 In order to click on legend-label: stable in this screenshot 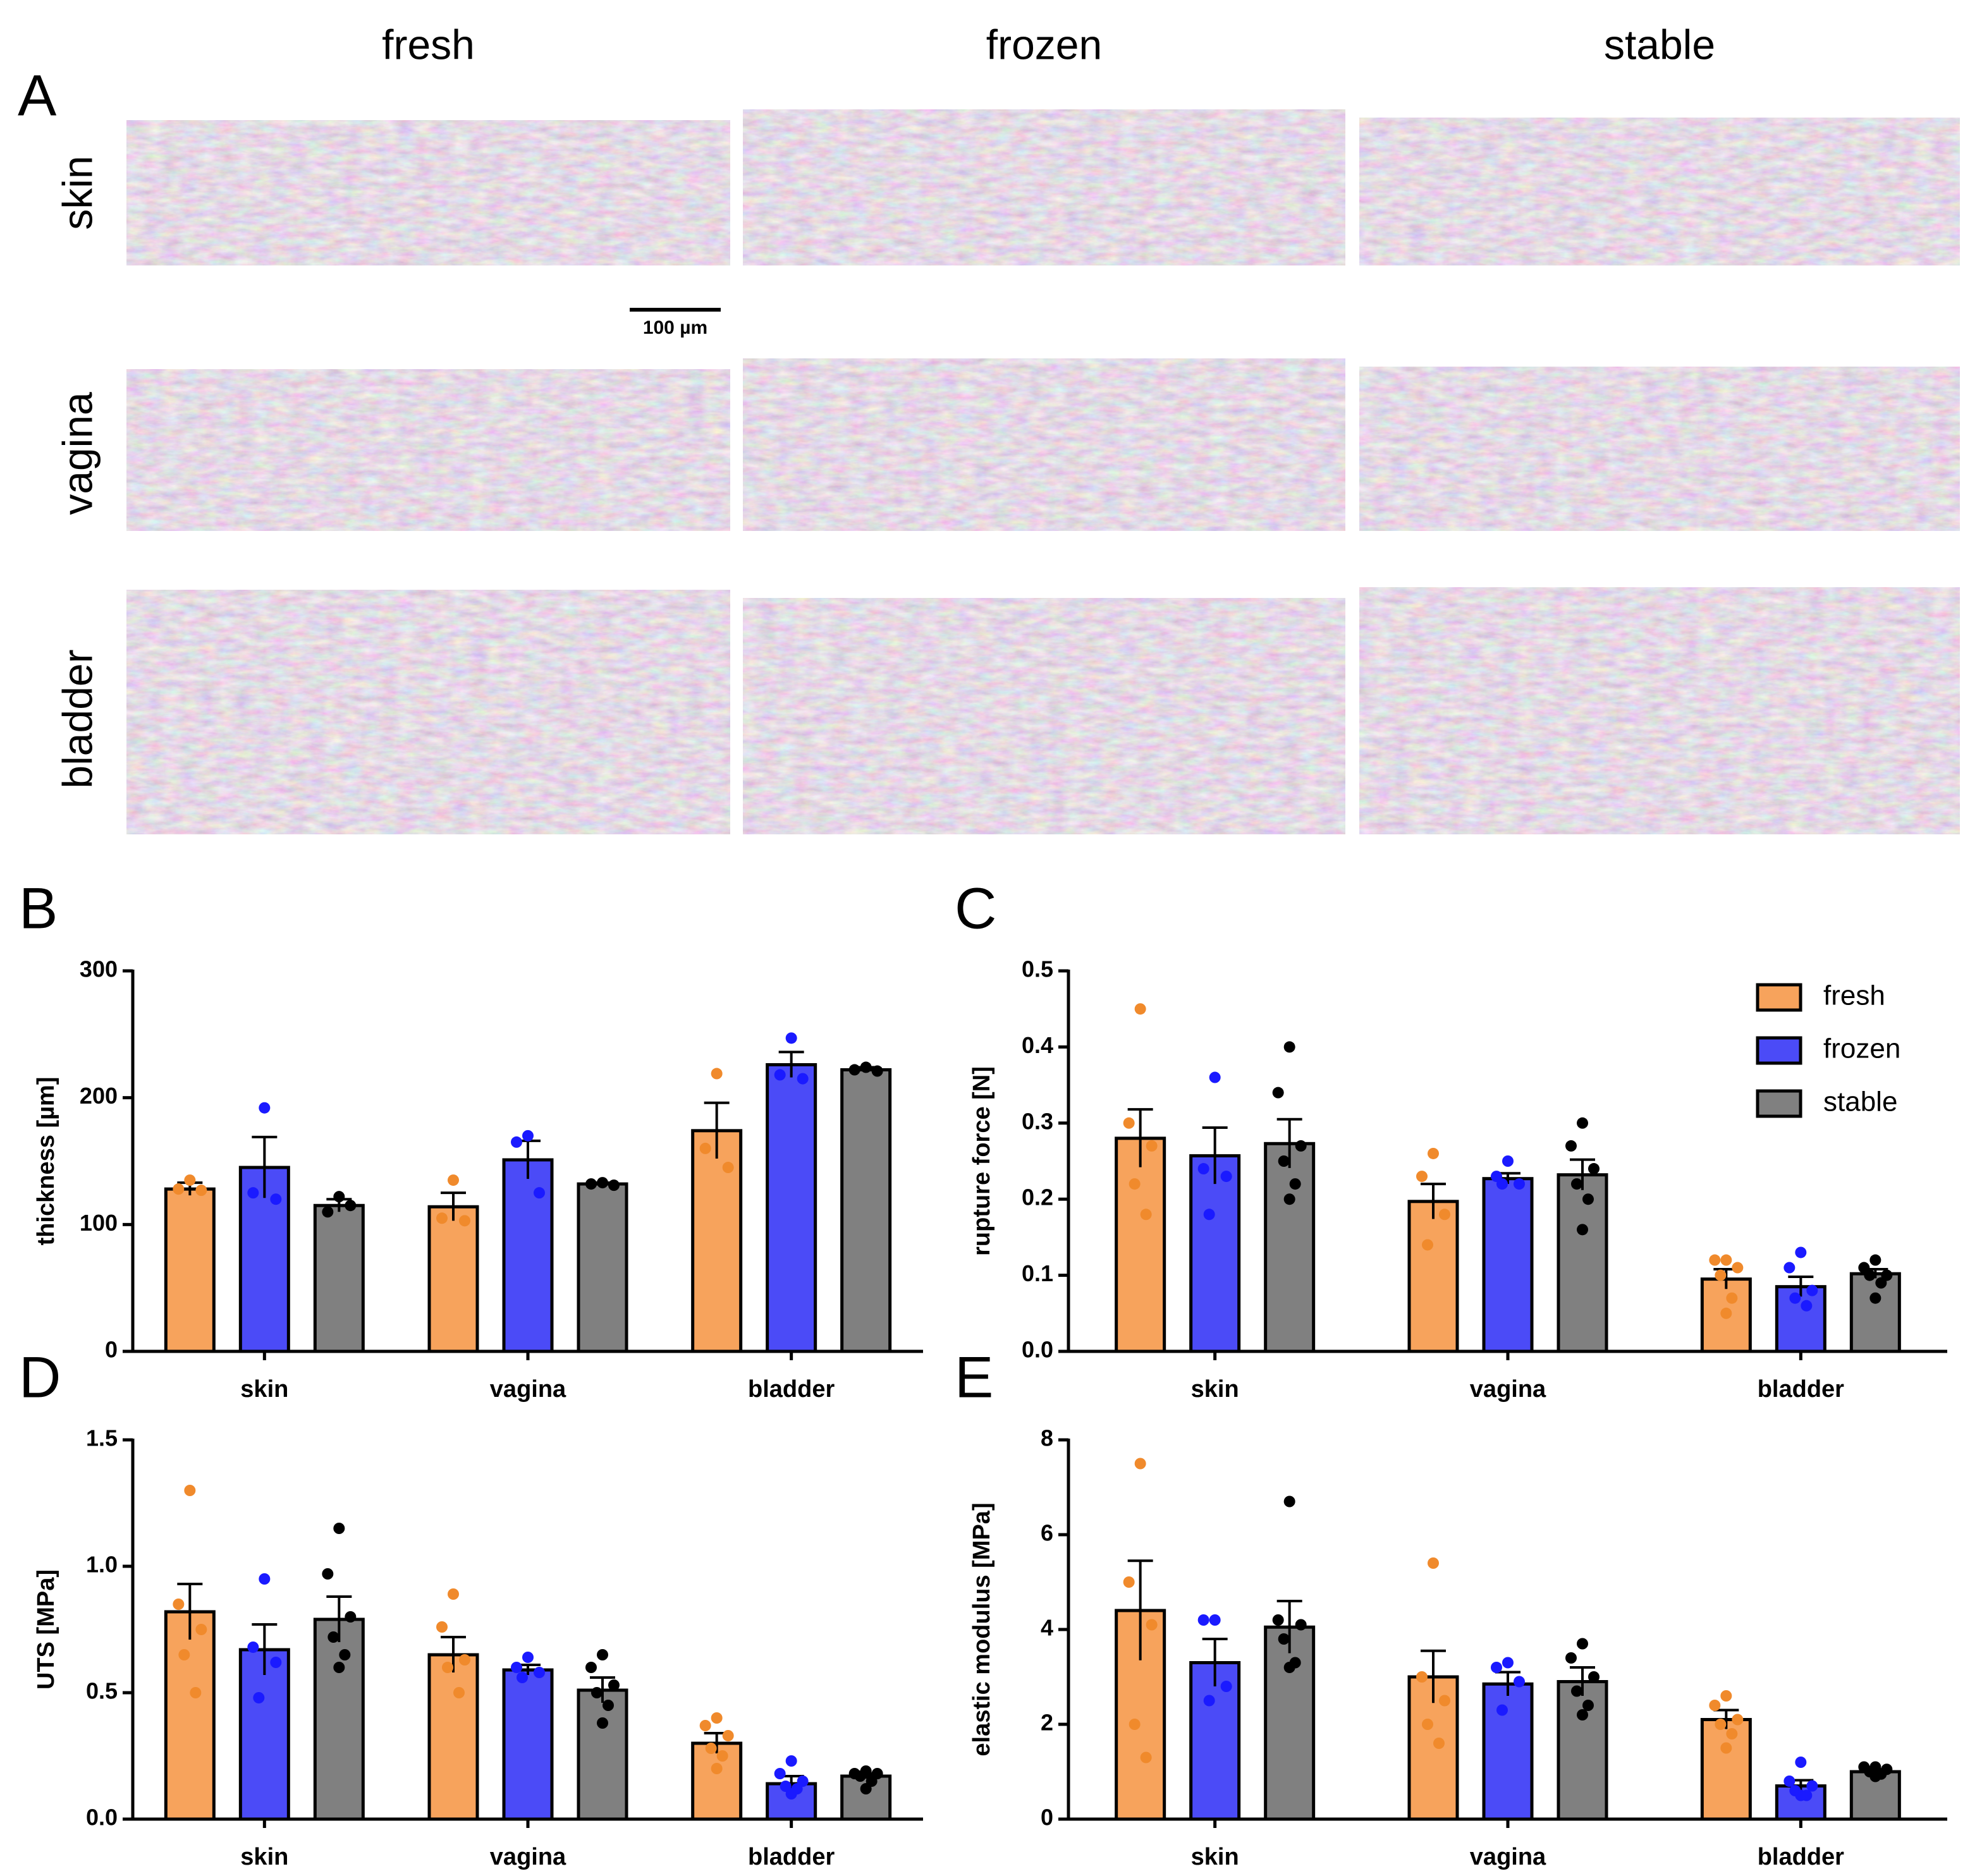, I will do `click(1860, 1102)`.